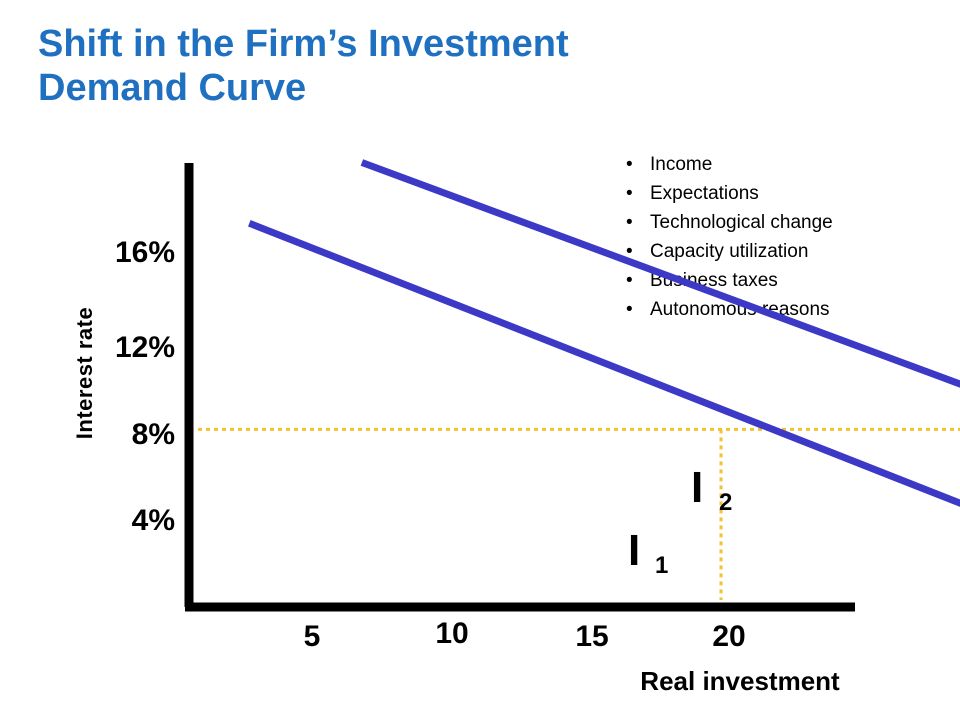  Describe the element at coordinates (728, 636) in the screenshot. I see `x-tick-label: 20` at that location.